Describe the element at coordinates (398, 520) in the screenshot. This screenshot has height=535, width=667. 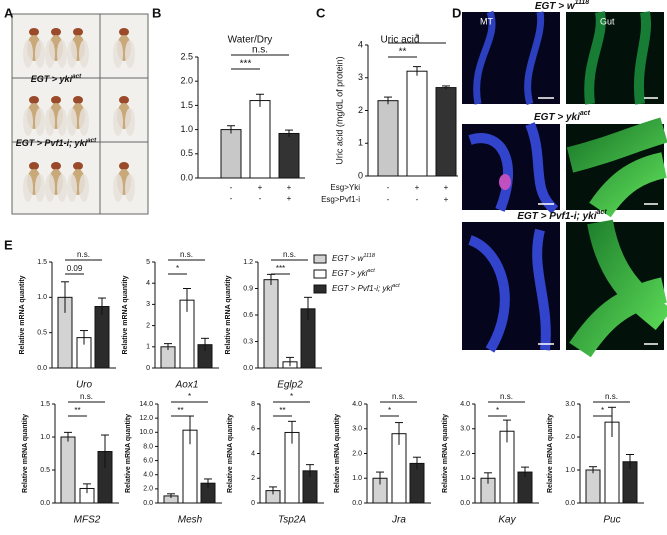
I see `x-axis-label: Jra` at that location.